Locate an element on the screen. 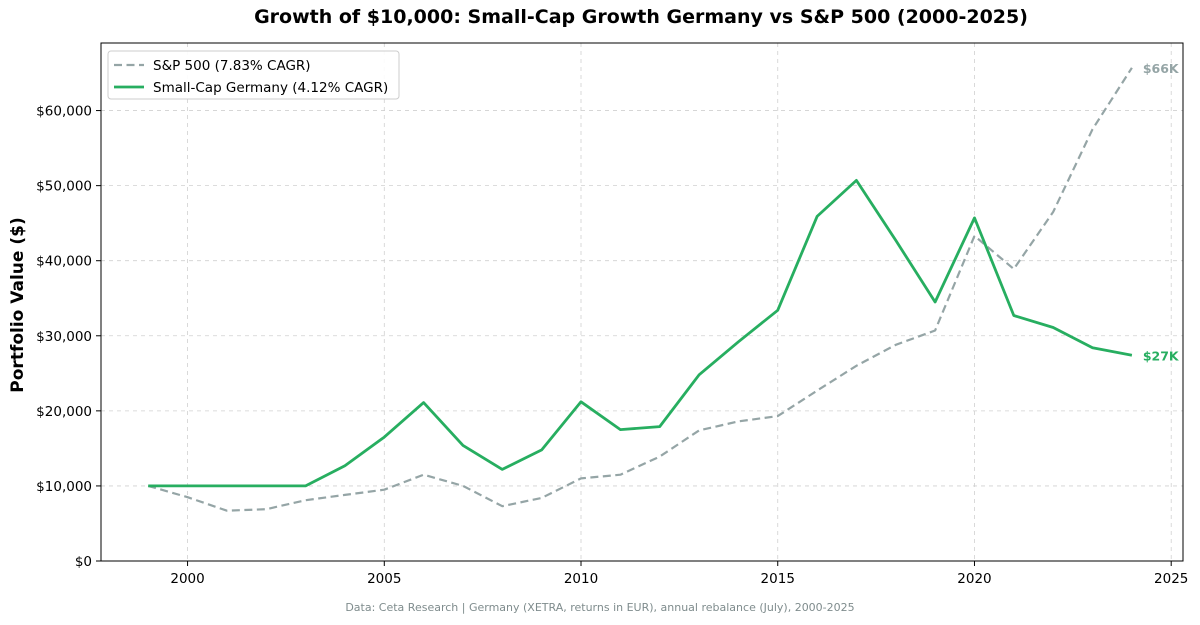  end-value-label: $66K is located at coordinates (1161, 68).